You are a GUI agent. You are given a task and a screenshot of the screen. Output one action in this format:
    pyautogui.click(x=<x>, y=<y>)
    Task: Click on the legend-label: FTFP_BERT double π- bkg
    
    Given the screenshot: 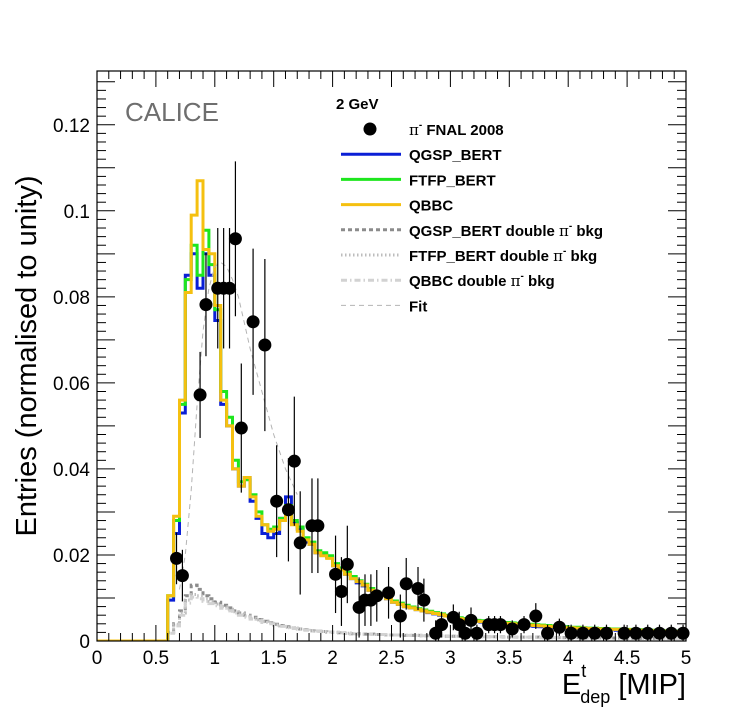 What is the action you would take?
    pyautogui.click(x=503, y=255)
    